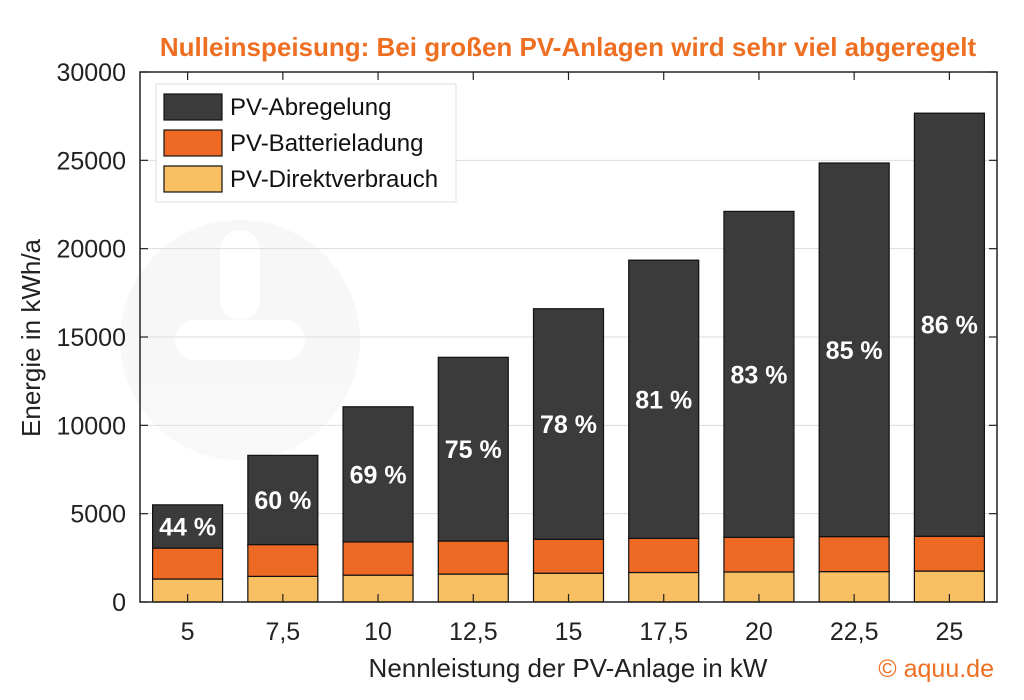  What do you see at coordinates (568, 668) in the screenshot?
I see `x-axis-label: Nennleistung der PV-Anlage in kW` at bounding box center [568, 668].